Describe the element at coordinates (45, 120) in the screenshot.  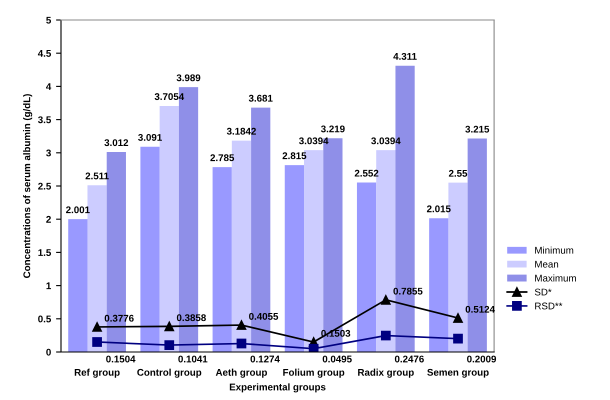
I see `y-tick-label: 3.5` at that location.